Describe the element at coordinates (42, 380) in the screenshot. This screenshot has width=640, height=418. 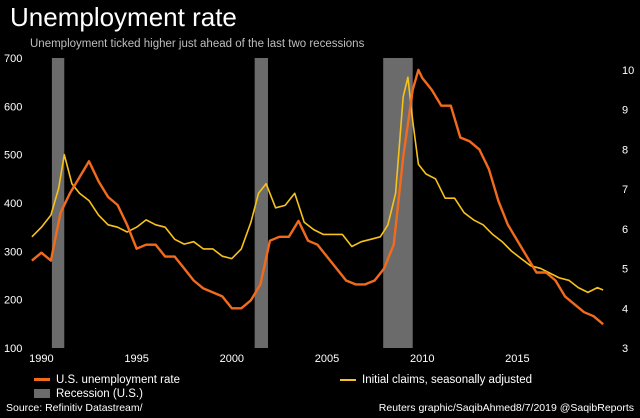
I see `legend-swatch-unemployment` at that location.